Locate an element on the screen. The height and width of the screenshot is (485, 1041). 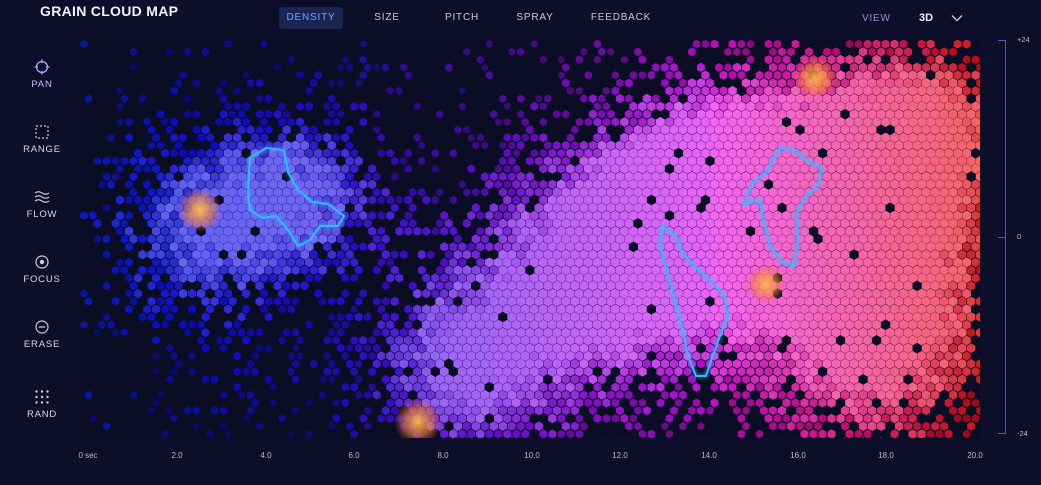
tab-size: SIZE is located at coordinates (387, 17).